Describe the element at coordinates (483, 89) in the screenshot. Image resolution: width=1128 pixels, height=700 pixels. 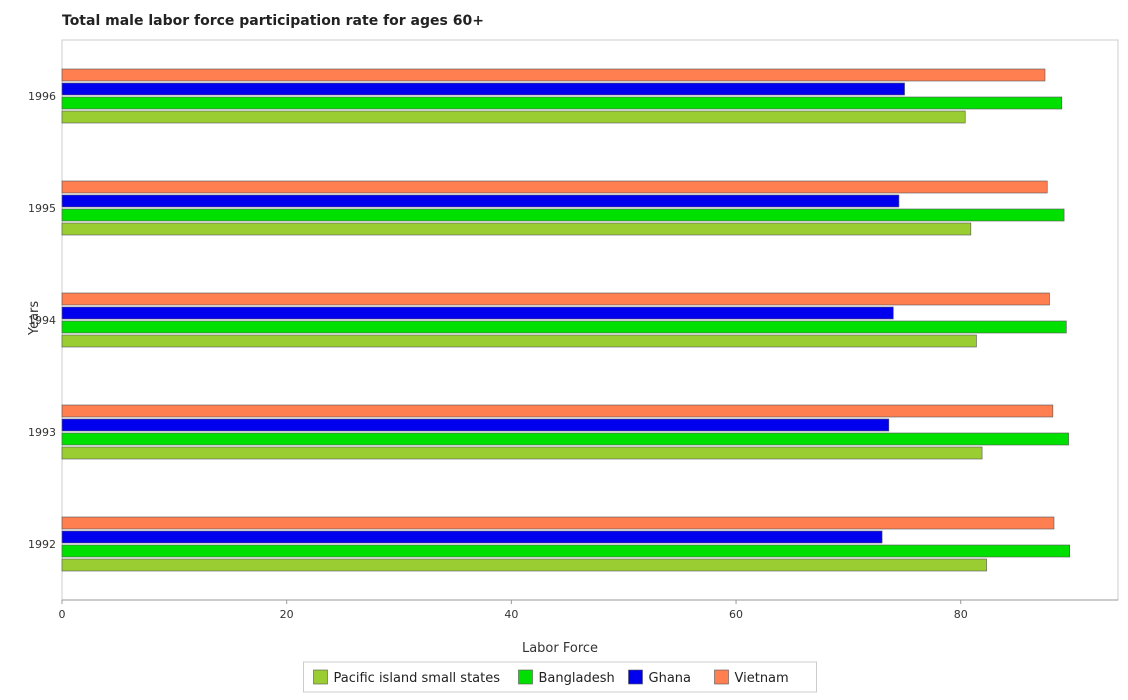
I see `bar-ghana-1996` at that location.